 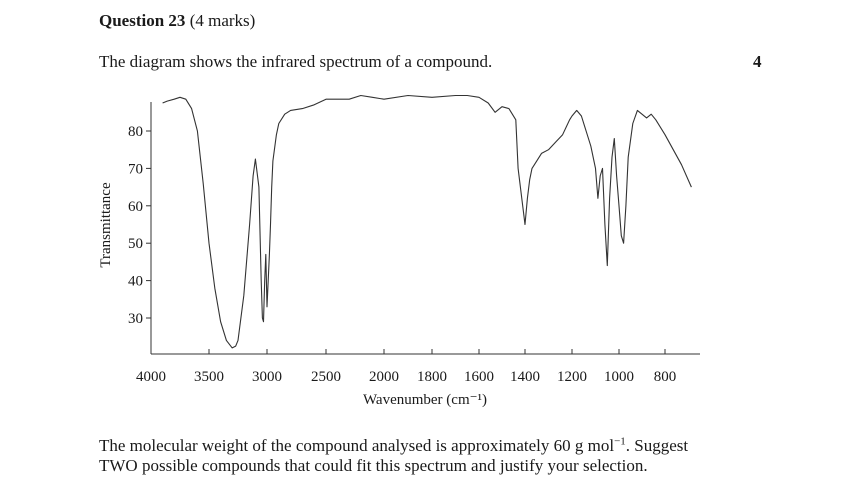 What do you see at coordinates (135, 169) in the screenshot?
I see `y-tick-label: 70` at bounding box center [135, 169].